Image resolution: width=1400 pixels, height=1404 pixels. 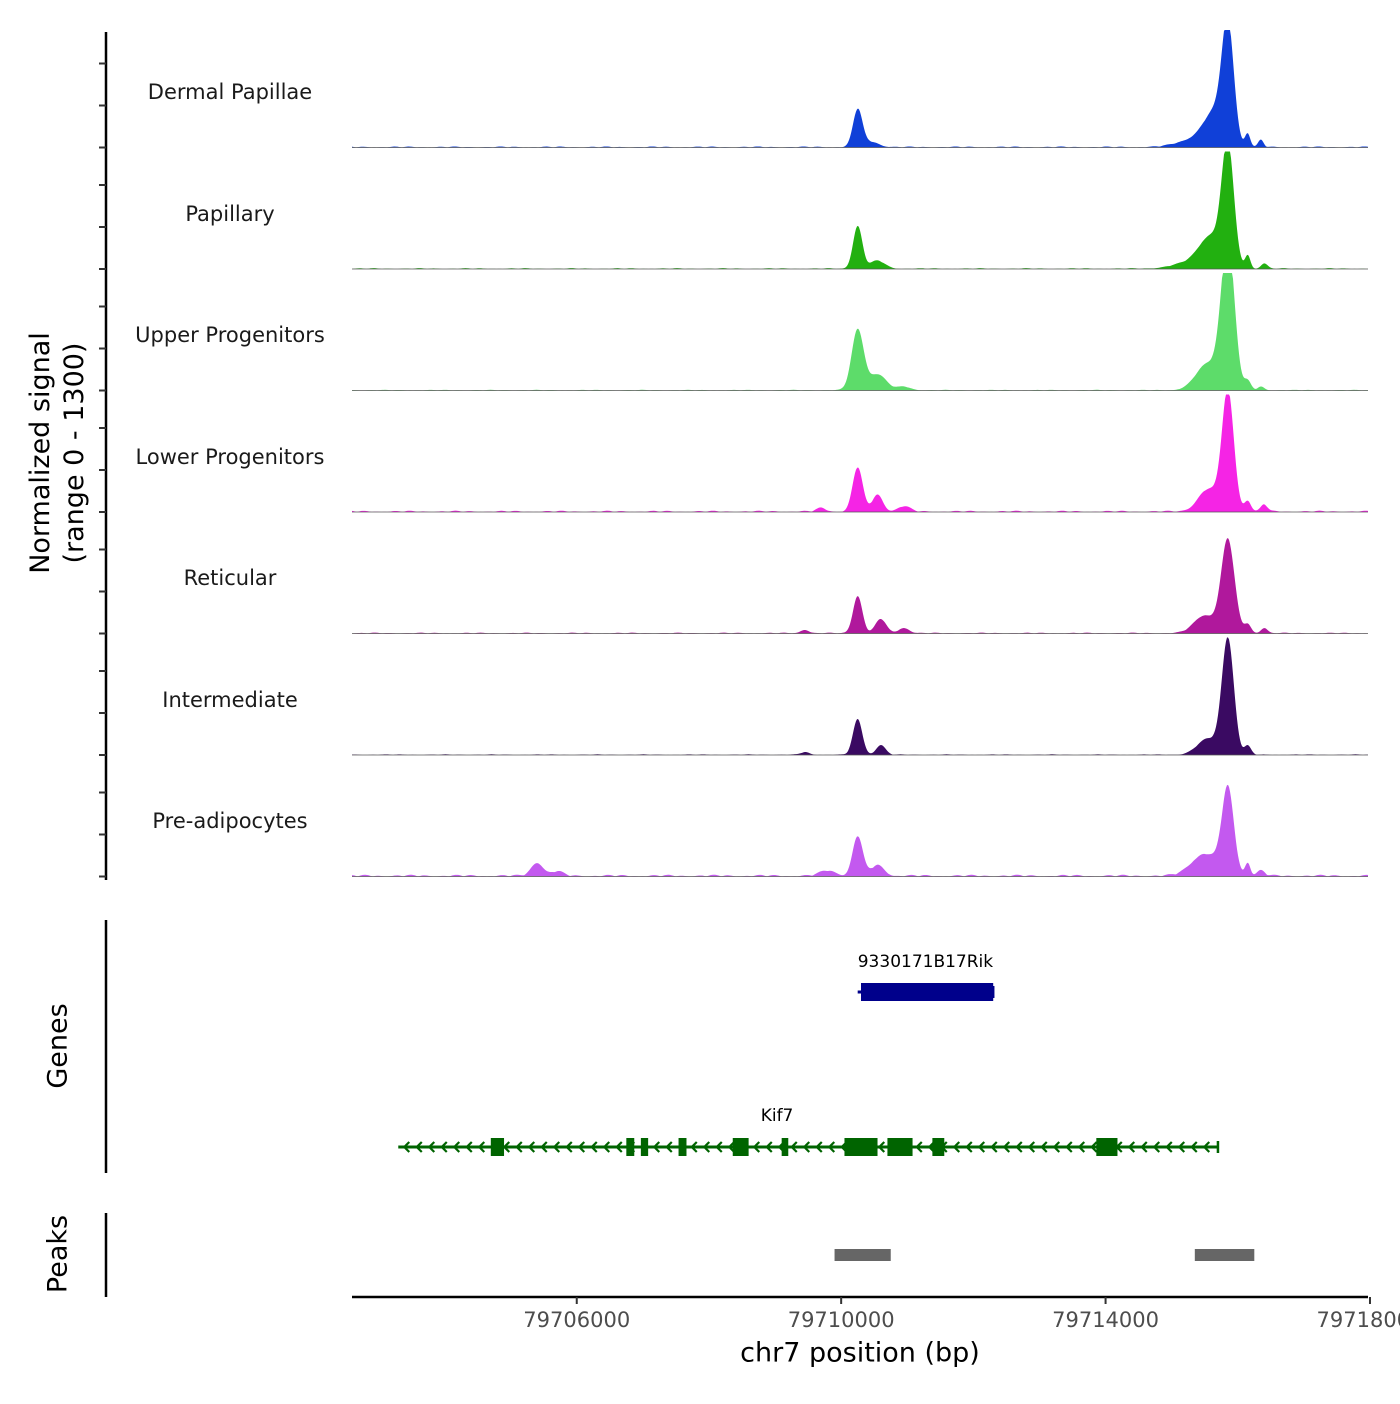 What do you see at coordinates (58, 1046) in the screenshot?
I see `genes-y-axis-title: Genes` at bounding box center [58, 1046].